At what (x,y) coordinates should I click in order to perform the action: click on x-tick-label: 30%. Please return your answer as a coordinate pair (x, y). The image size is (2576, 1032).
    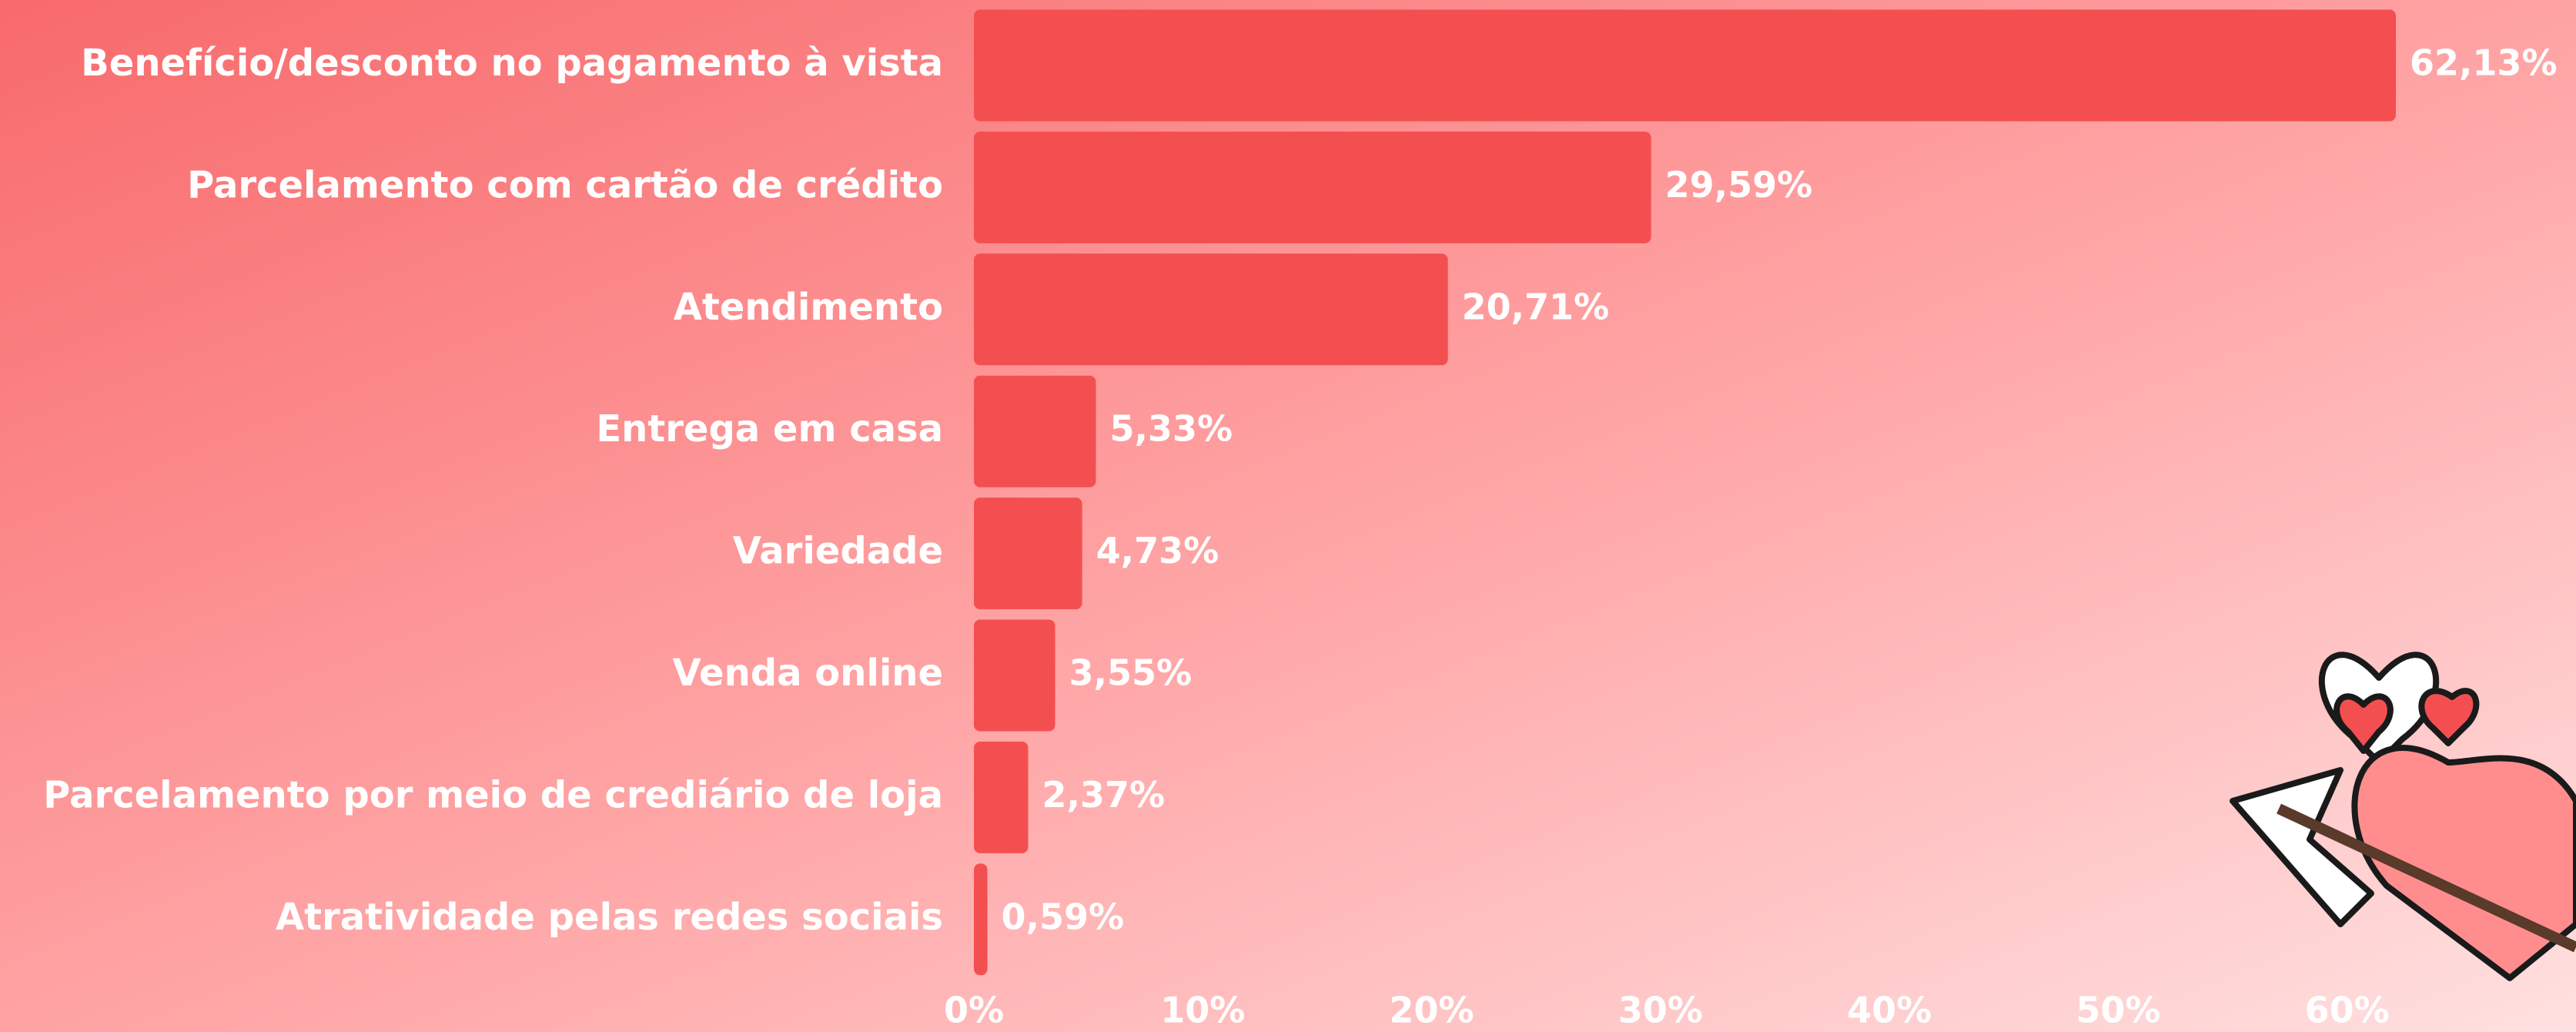
    Looking at the image, I should click on (1661, 1011).